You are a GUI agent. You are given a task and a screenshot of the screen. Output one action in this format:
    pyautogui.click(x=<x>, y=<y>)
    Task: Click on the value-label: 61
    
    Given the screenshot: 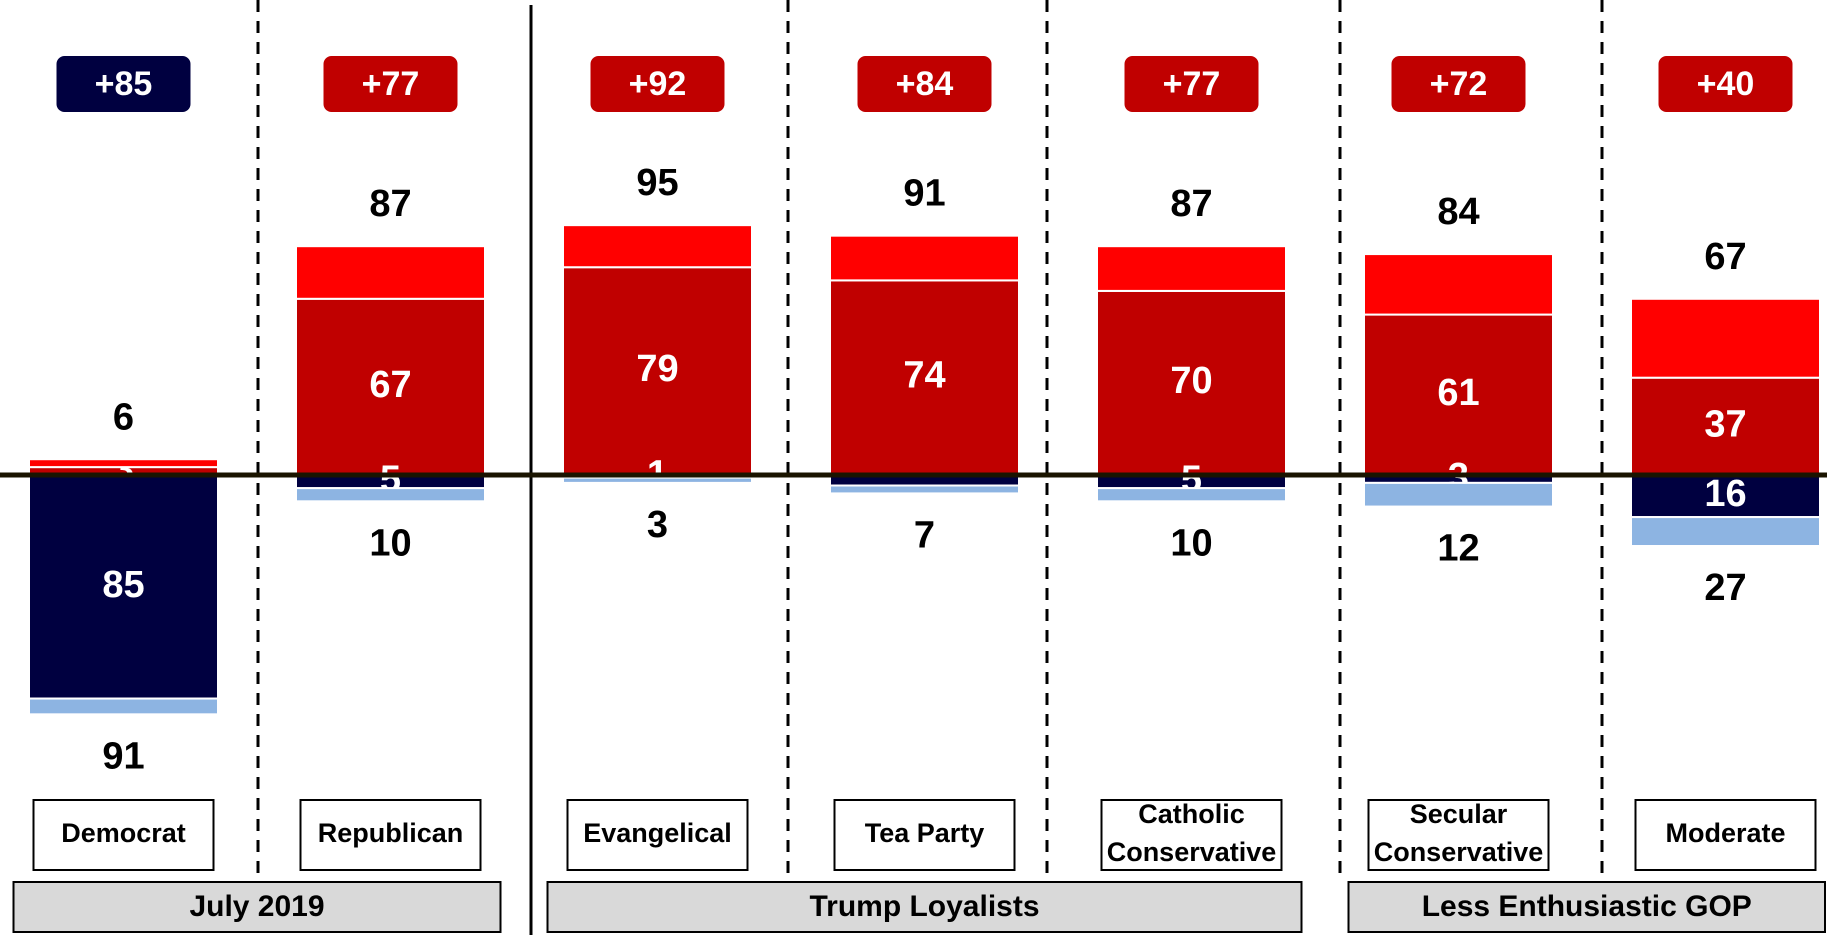 What is the action you would take?
    pyautogui.click(x=1458, y=393)
    